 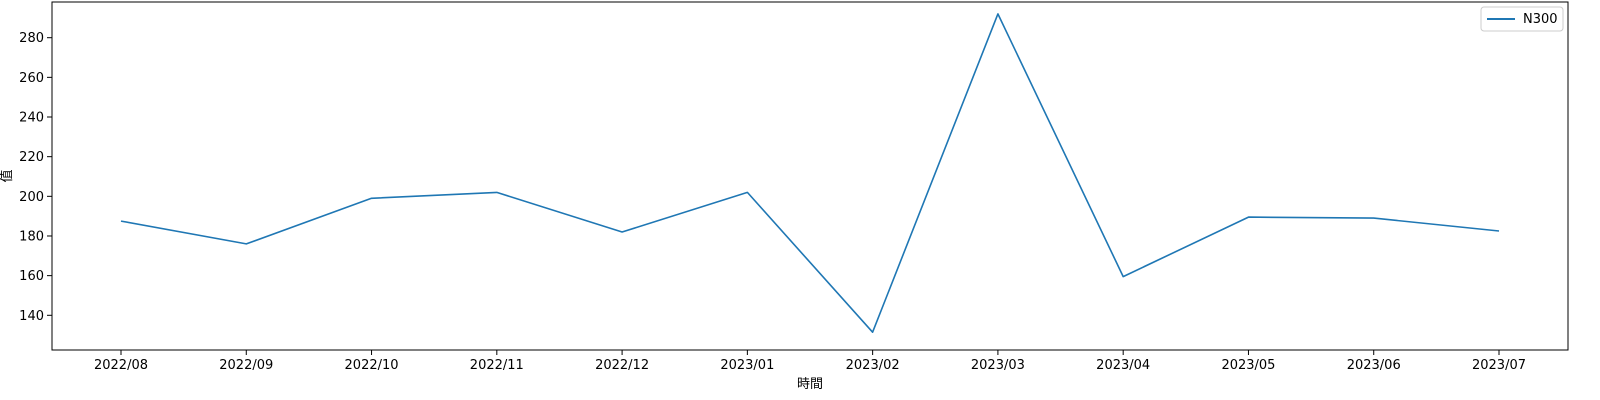 I want to click on x-tick-label: 2022/11, so click(x=497, y=365).